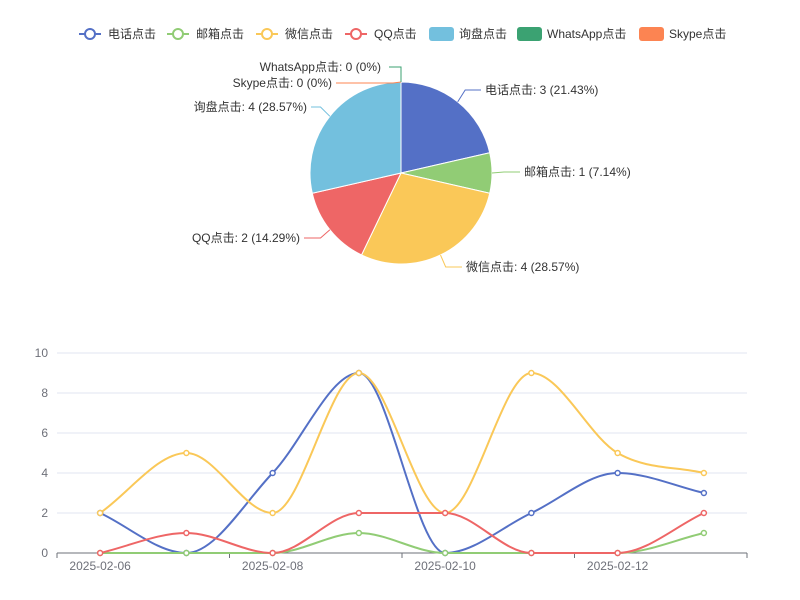 Image resolution: width=800 pixels, height=600 pixels. I want to click on x-tick-label-item-2: 2025-02-10, so click(445, 566).